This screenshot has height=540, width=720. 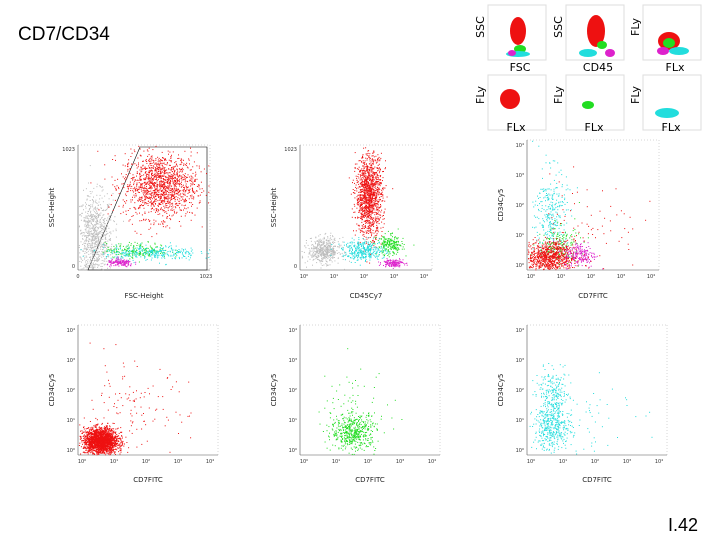 I want to click on gate-population-blob, so click(x=663, y=51).